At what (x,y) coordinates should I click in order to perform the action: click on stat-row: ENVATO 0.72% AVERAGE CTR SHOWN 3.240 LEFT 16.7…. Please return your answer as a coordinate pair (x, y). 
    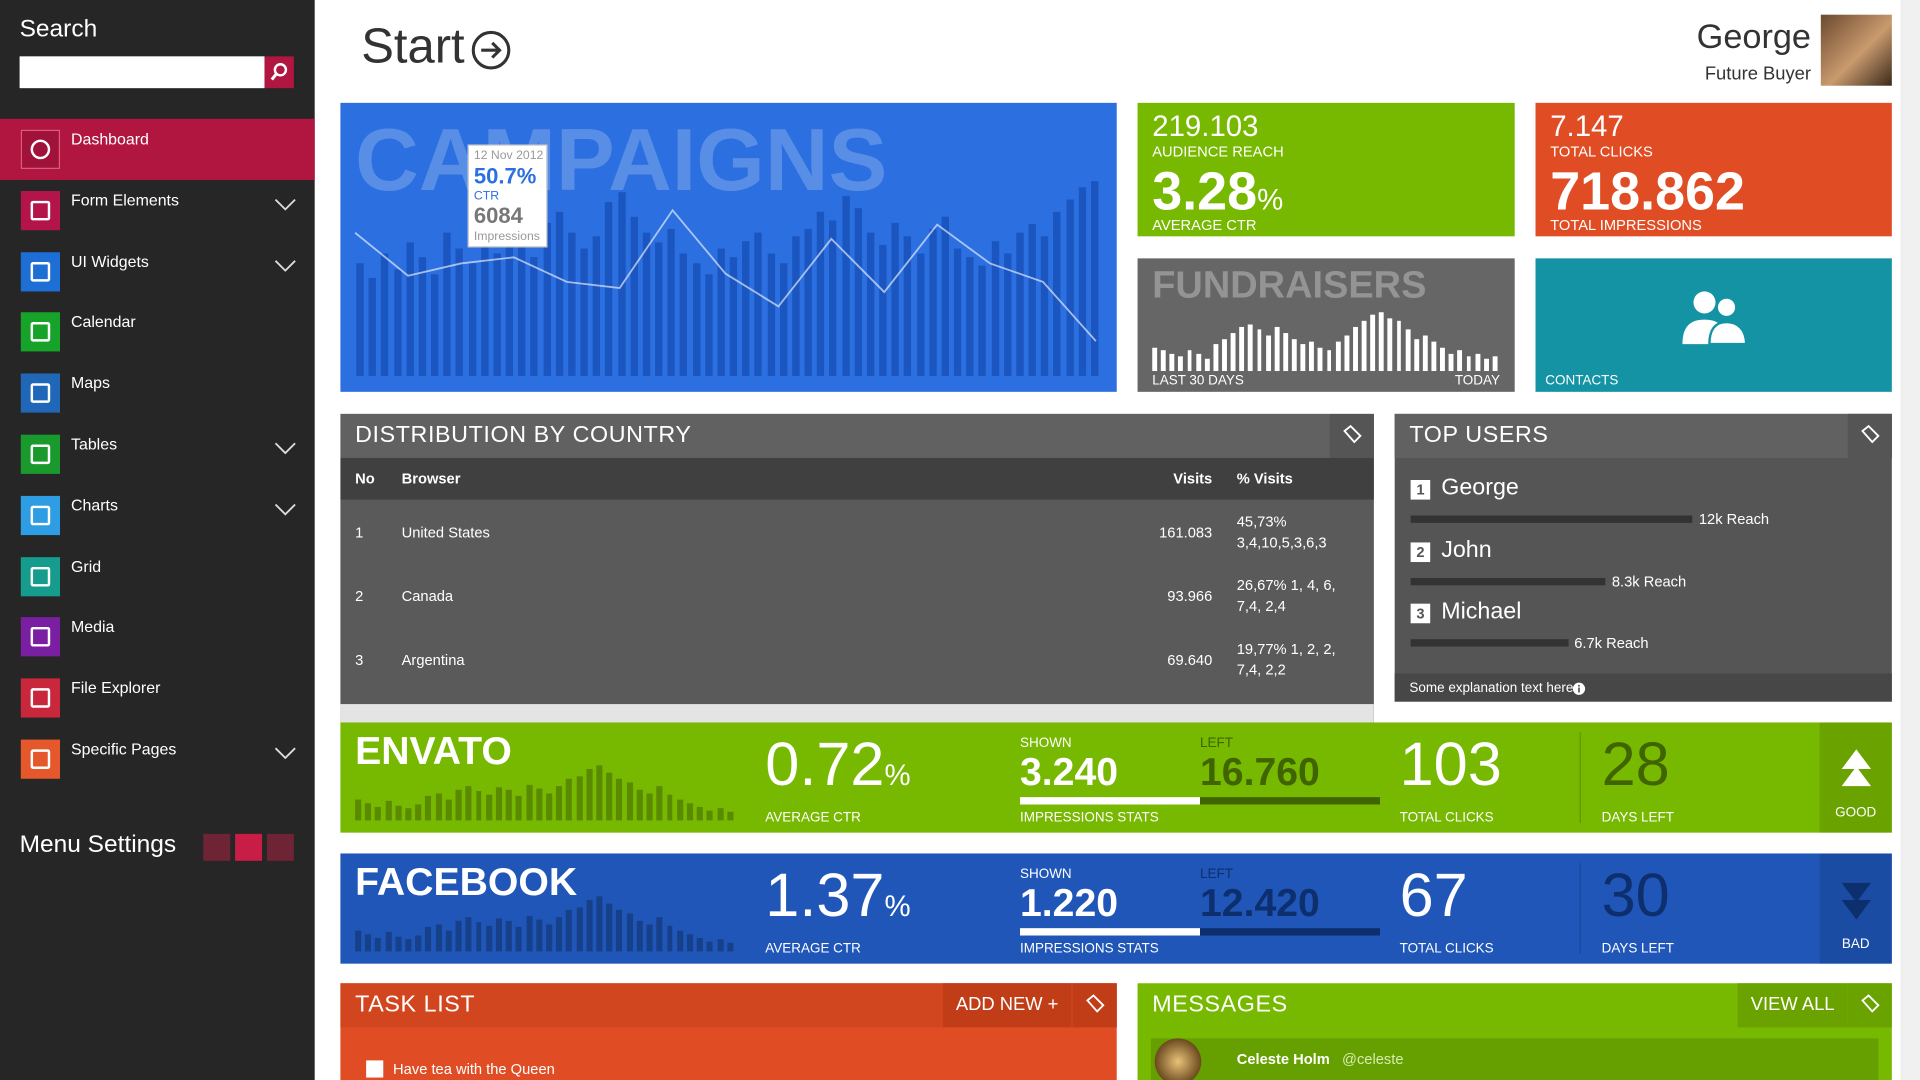
    Looking at the image, I should click on (1116, 777).